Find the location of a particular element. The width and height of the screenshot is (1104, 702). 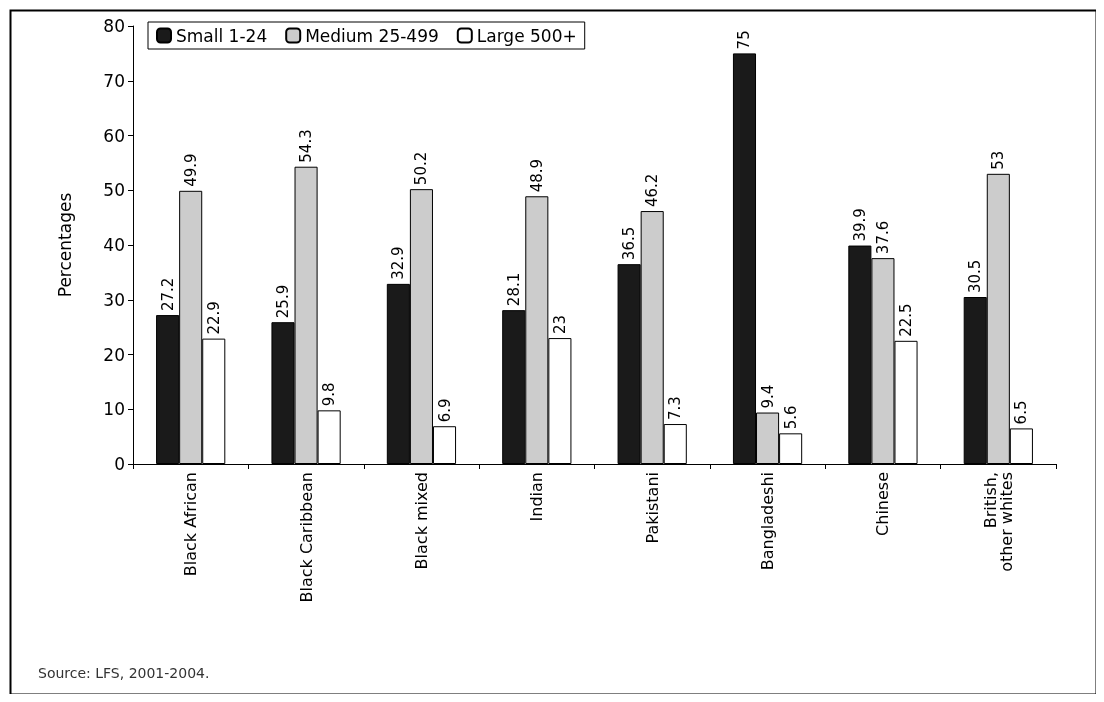

y-axis-title: Percentages is located at coordinates (64, 245).